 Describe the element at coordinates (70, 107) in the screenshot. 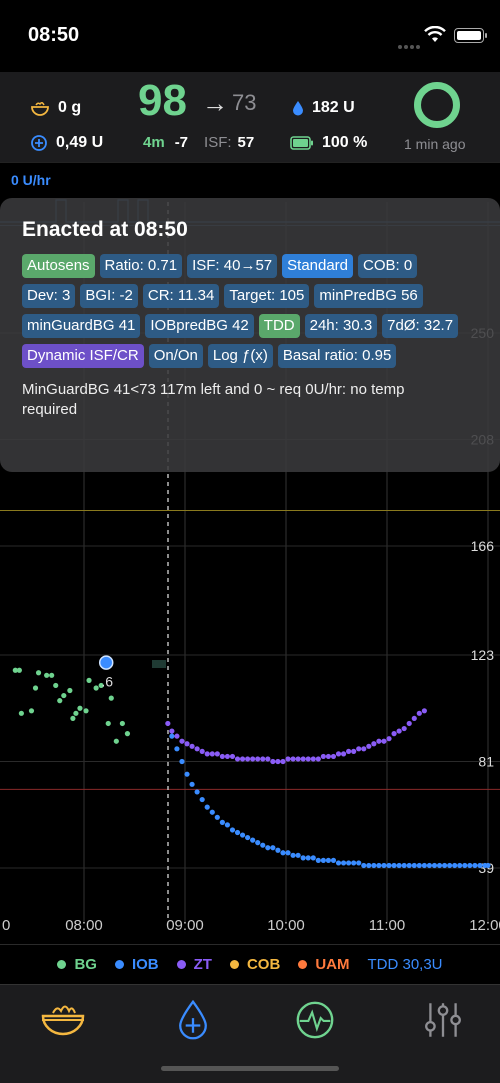

I see `carbs-value: 0 g` at that location.